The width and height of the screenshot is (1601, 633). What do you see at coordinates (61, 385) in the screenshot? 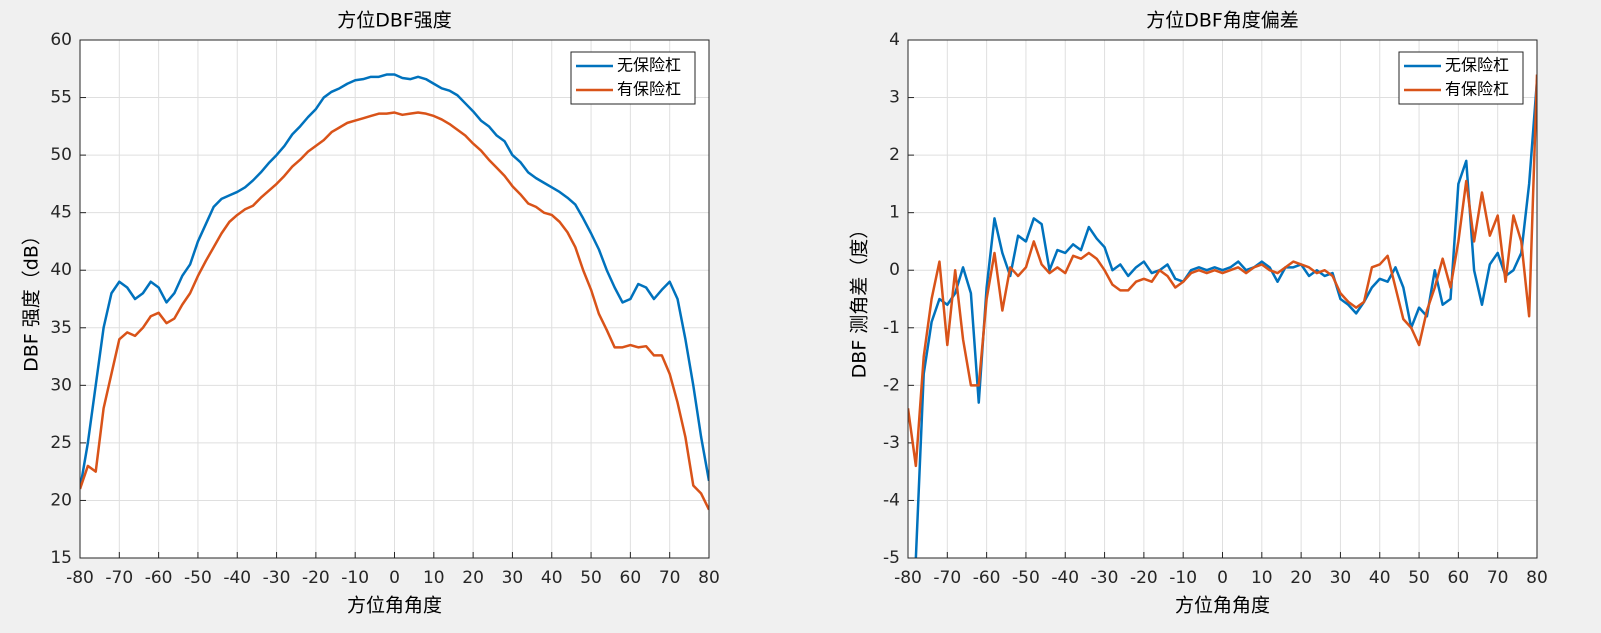
I see `y-tick-label: 30` at bounding box center [61, 385].